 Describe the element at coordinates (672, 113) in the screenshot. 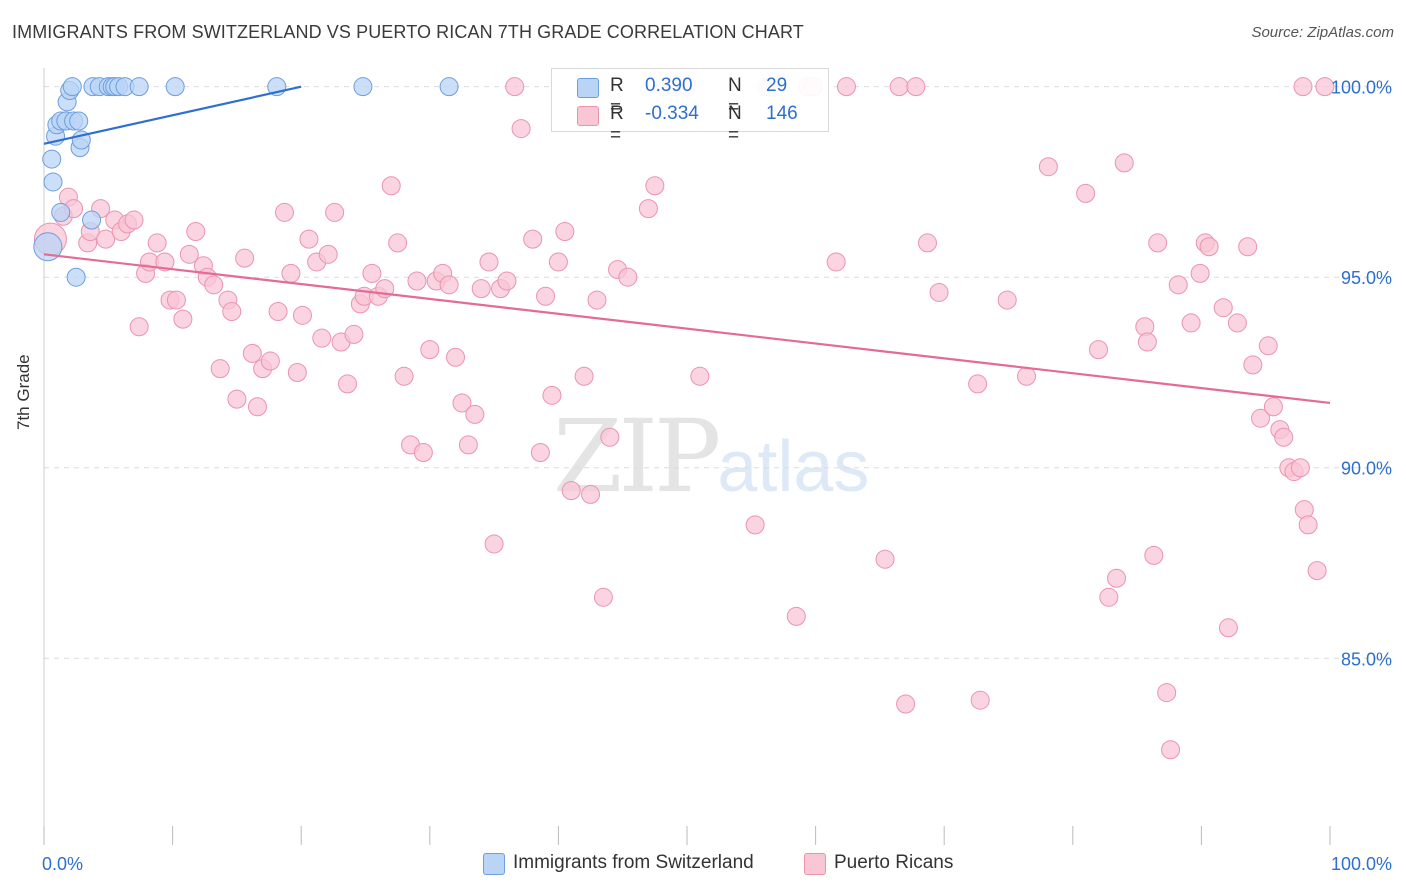

I see `r-value: -0.334` at that location.